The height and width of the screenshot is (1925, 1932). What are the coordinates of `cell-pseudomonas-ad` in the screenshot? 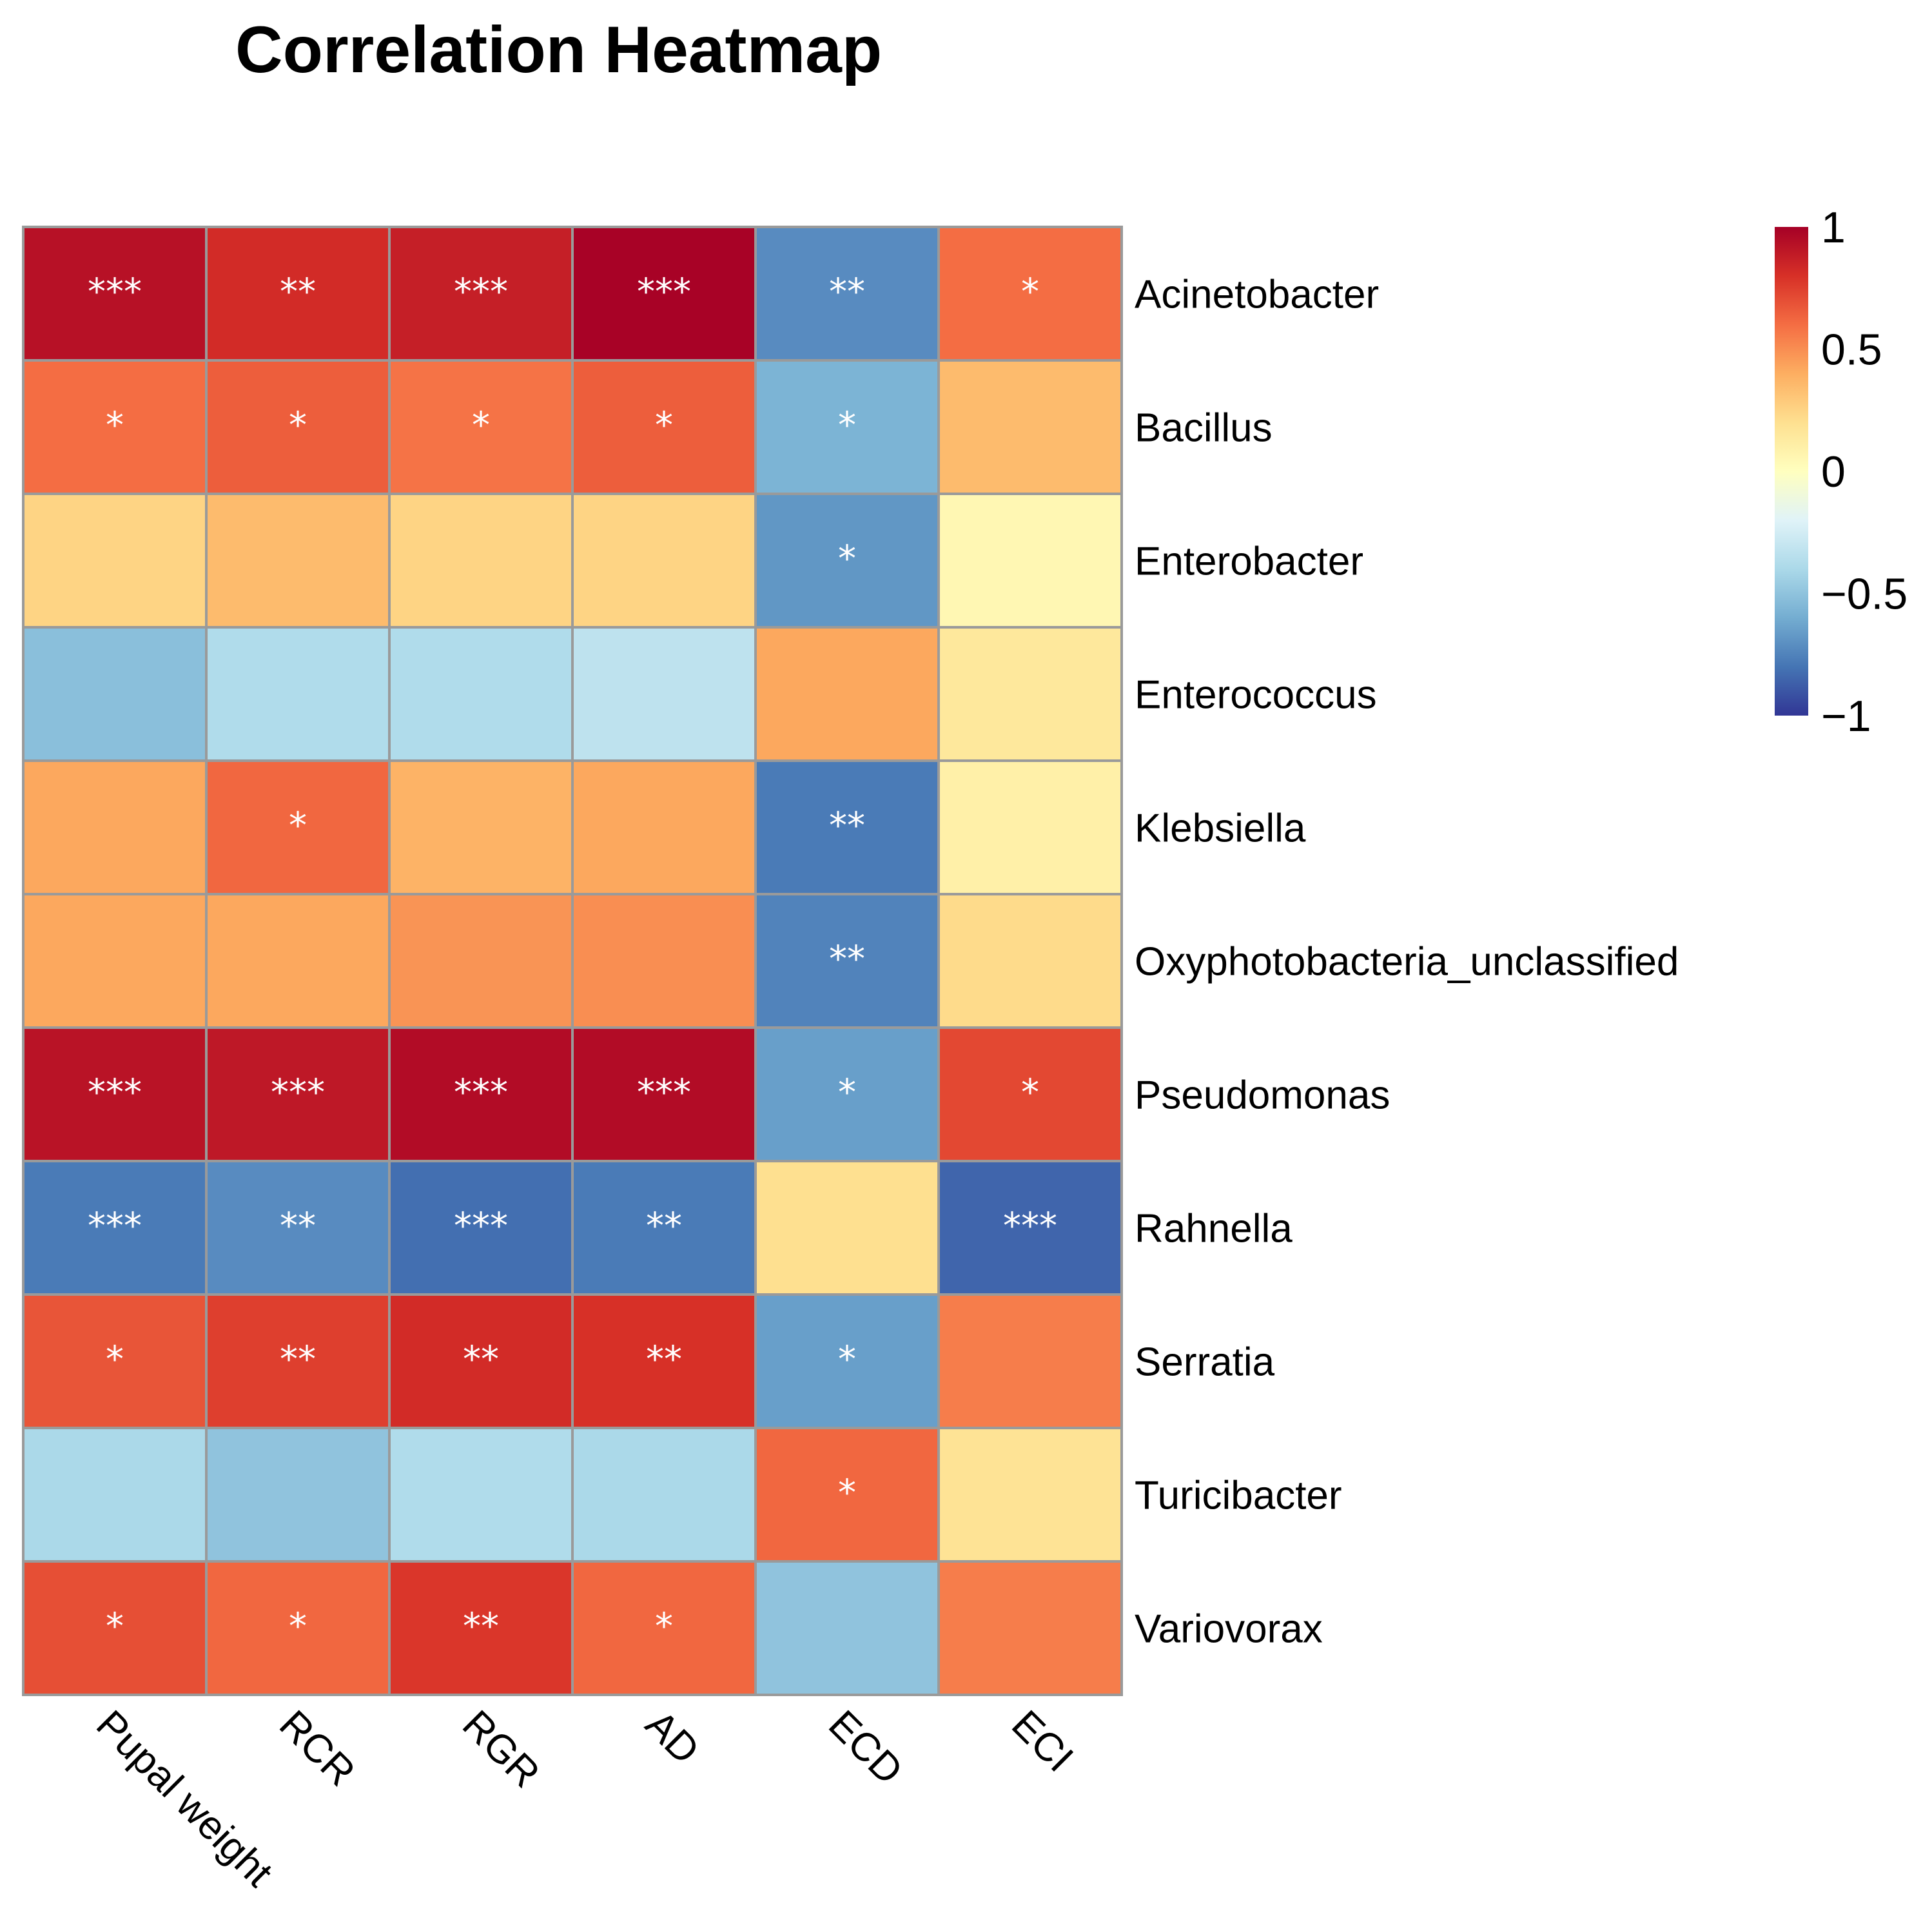 It's located at (664, 1094).